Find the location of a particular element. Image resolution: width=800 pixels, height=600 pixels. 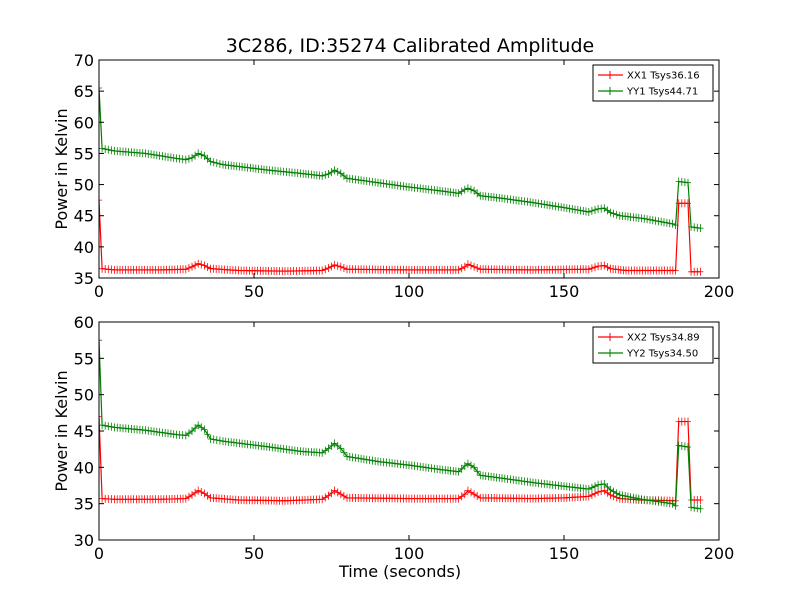

legend-label: XX2 Tsys34.89 is located at coordinates (663, 338).